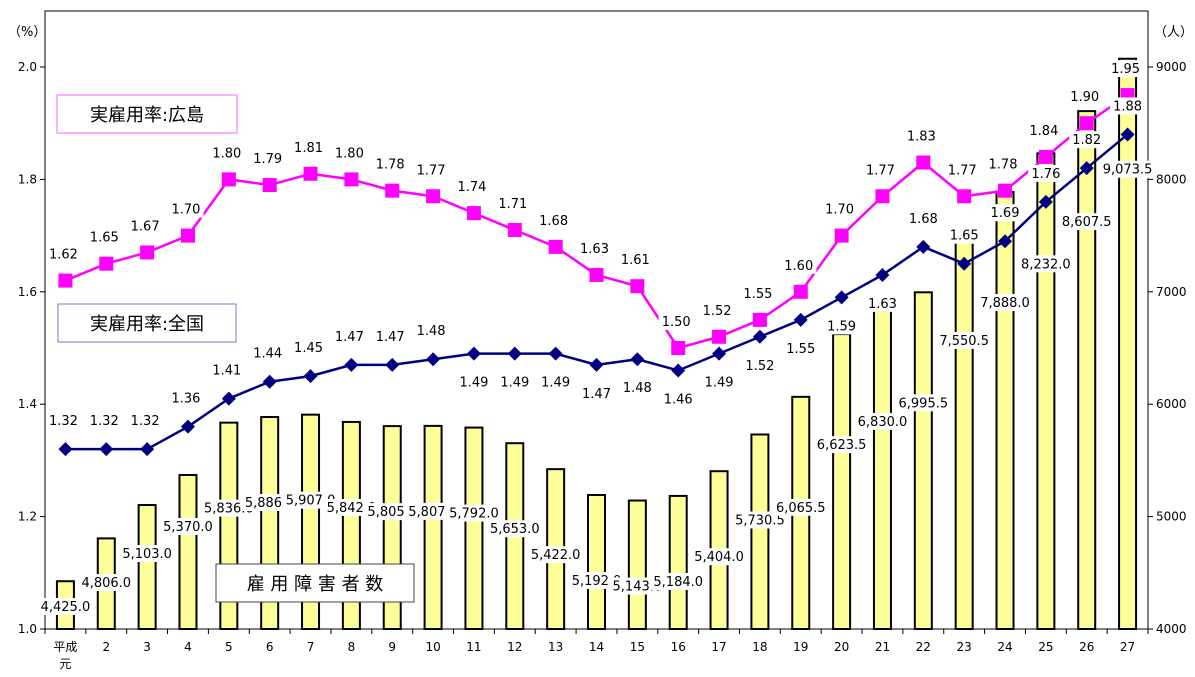 This screenshot has width=1195, height=677. I want to click on bar-data-label: 4,425.0, so click(66, 607).